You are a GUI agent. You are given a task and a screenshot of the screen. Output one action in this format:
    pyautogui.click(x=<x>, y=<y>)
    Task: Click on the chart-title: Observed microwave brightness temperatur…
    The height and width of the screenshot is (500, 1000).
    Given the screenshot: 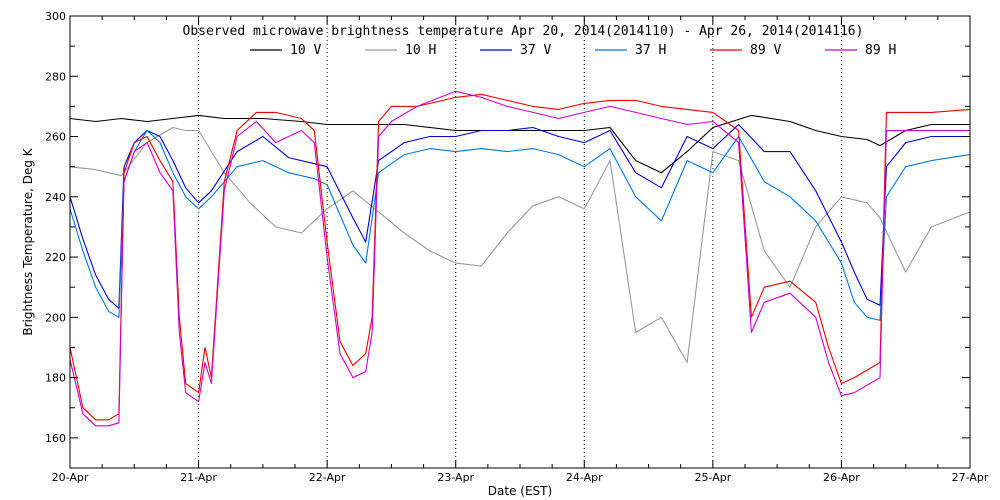 What is the action you would take?
    pyautogui.click(x=523, y=31)
    